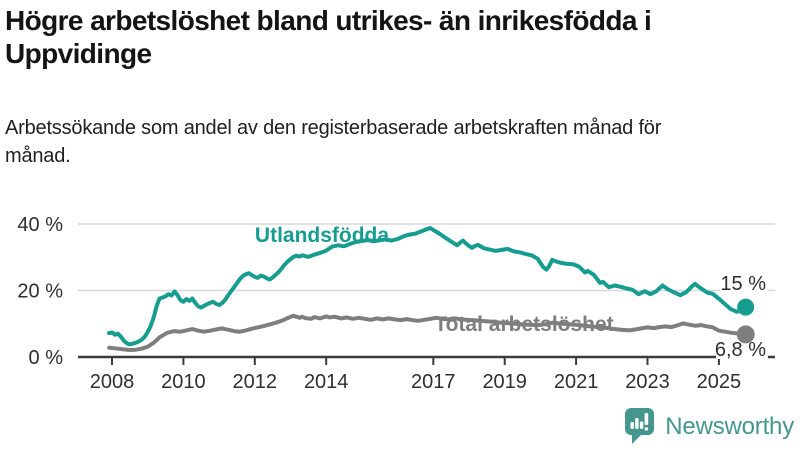  I want to click on x-tick-label: 2012, so click(255, 382).